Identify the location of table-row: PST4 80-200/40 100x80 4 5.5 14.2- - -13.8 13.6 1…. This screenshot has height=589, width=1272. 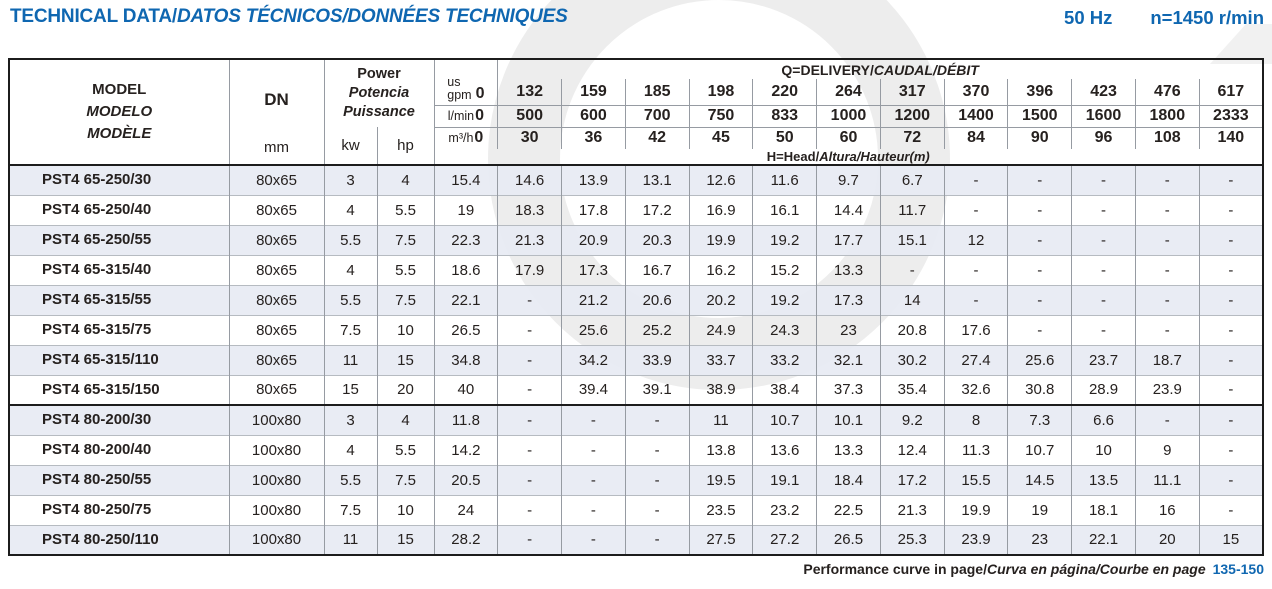
(636, 450).